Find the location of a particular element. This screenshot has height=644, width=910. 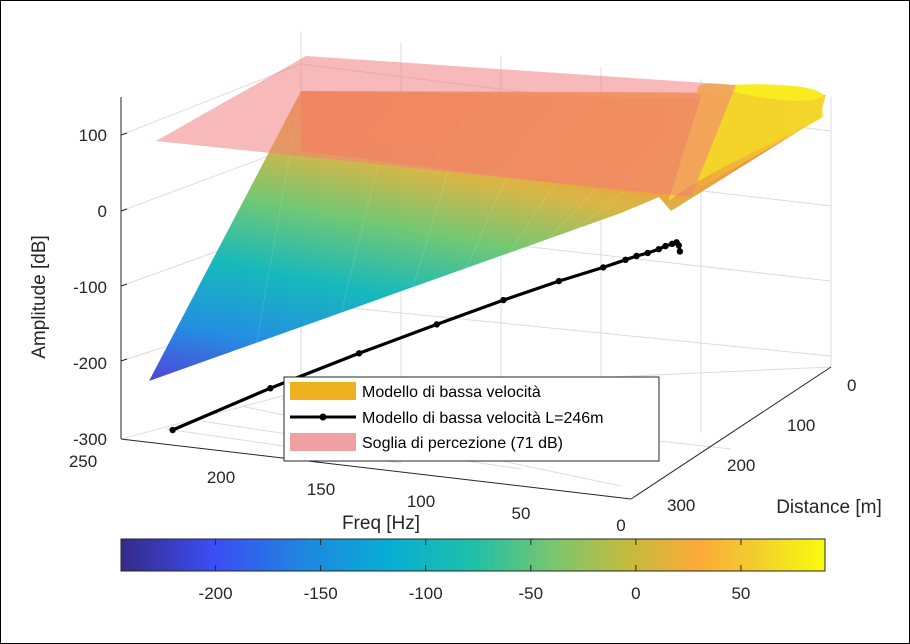

freq-tick-label: 150 is located at coordinates (321, 489).